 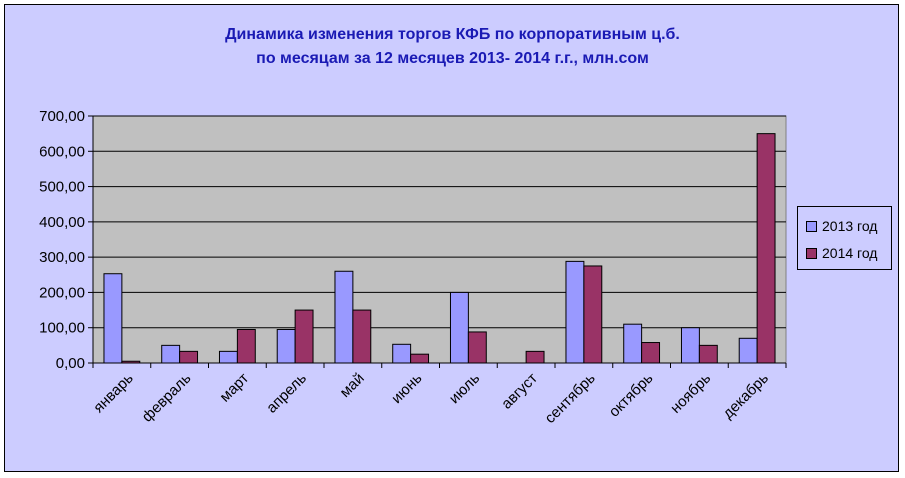 What do you see at coordinates (406, 388) in the screenshot?
I see `x-tick-label: июнь` at bounding box center [406, 388].